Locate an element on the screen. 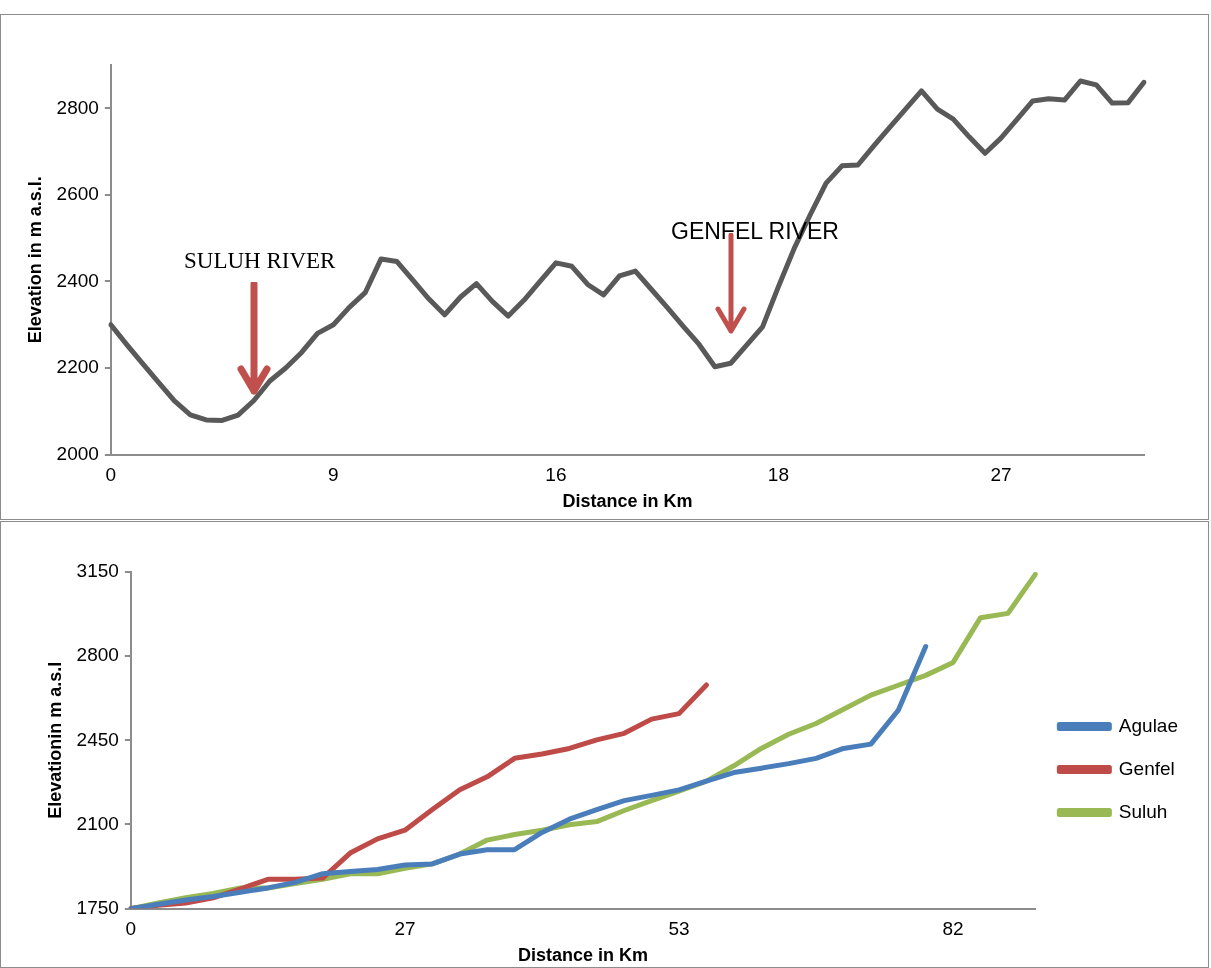 Image resolution: width=1211 pixels, height=968 pixels. y-tick-label: 2600 is located at coordinates (77, 194).